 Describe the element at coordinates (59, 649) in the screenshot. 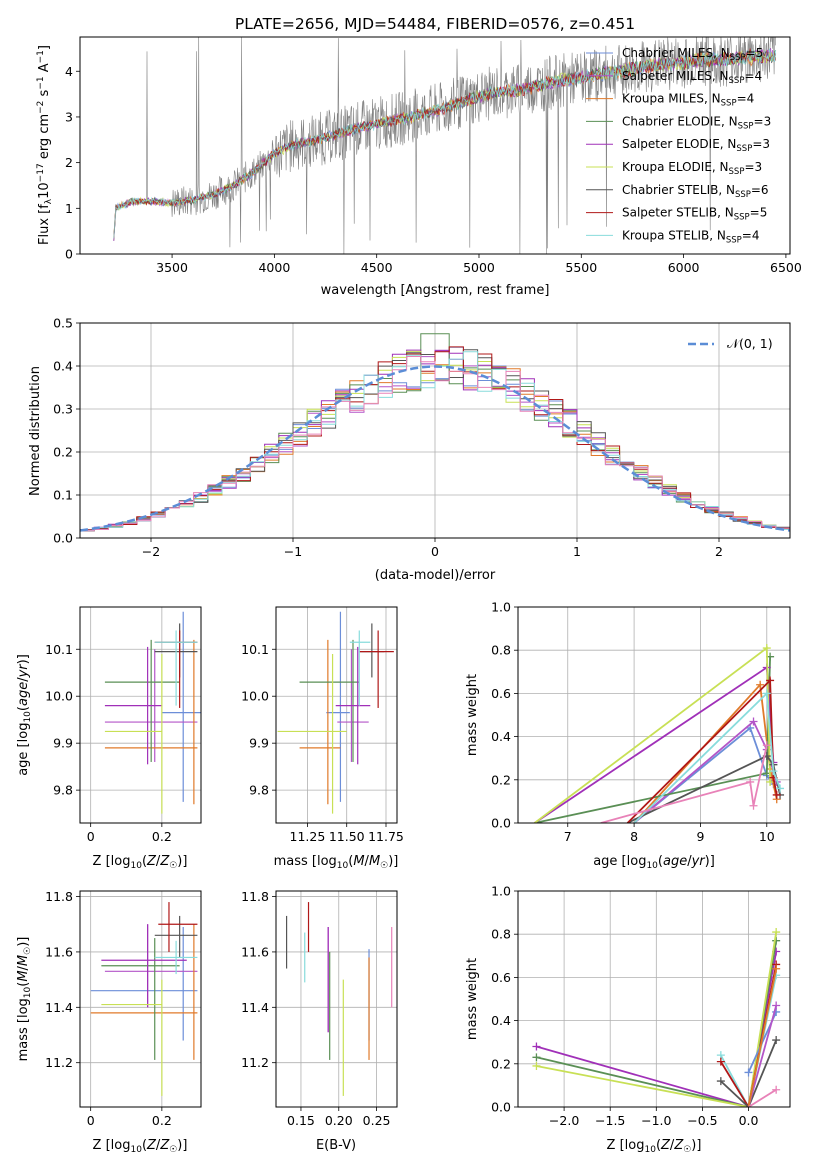

I see `age-vs-z-ytick-label: 10.1` at that location.